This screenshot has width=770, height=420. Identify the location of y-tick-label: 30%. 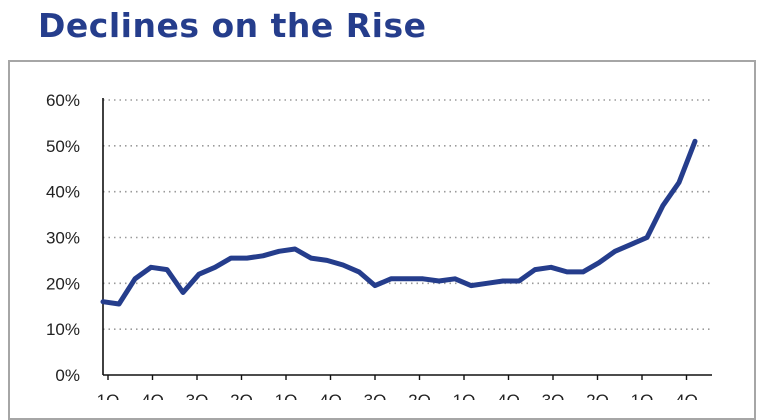
(63, 238).